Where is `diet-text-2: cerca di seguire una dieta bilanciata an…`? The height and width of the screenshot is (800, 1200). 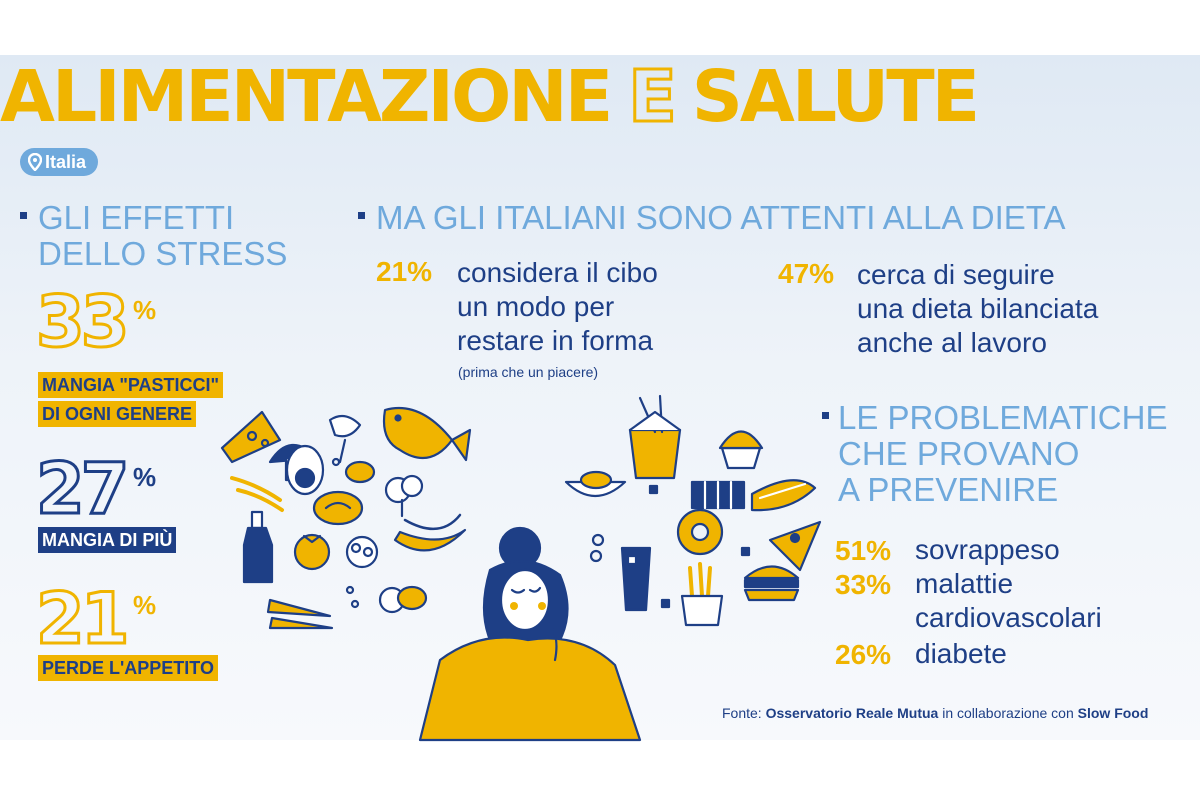 diet-text-2: cerca di seguire una dieta bilanciata an… is located at coordinates (977, 309).